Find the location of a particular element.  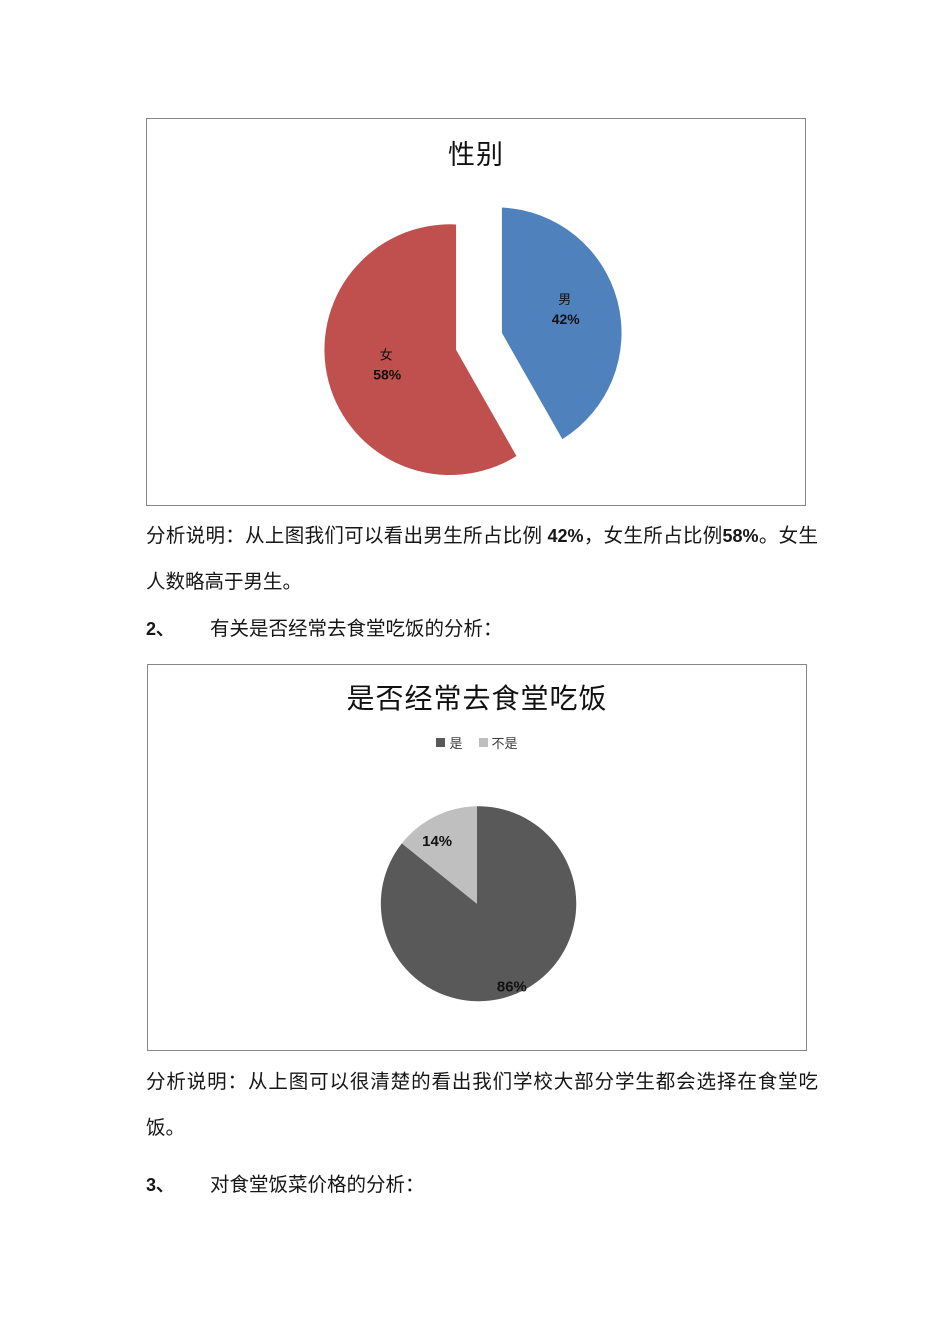

pie-label-no-pct: 14% is located at coordinates (437, 841).